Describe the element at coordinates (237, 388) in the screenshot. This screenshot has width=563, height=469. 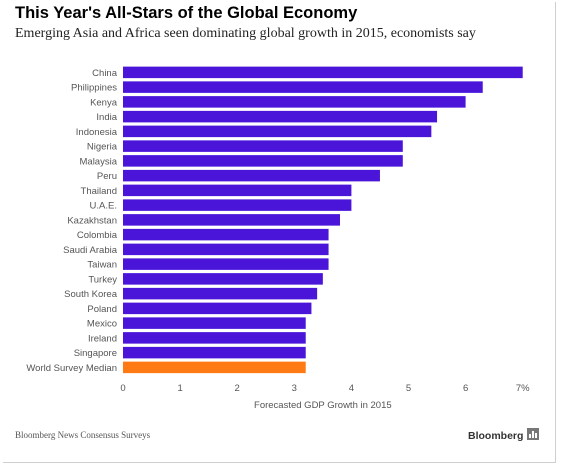
I see `x-tick-label: 2` at that location.